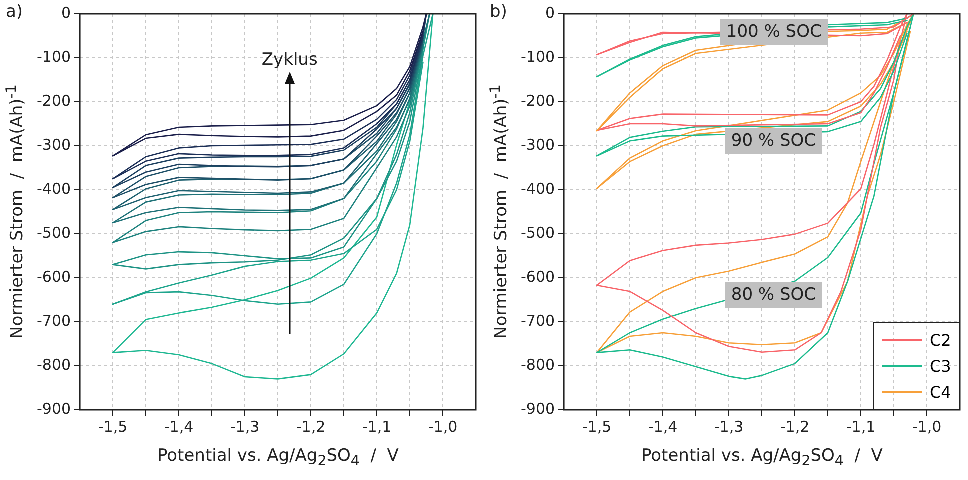 The height and width of the screenshot is (480, 968). I want to click on annotation: 80 % SOC, so click(773, 295).